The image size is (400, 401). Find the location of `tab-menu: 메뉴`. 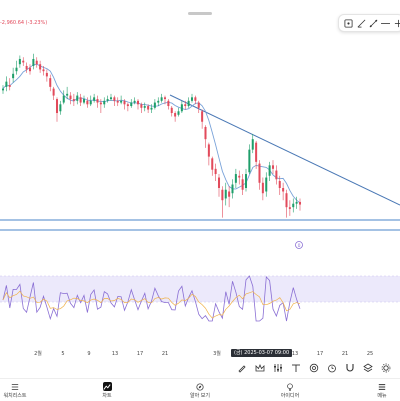

tab-menu: 메뉴 is located at coordinates (376, 390).